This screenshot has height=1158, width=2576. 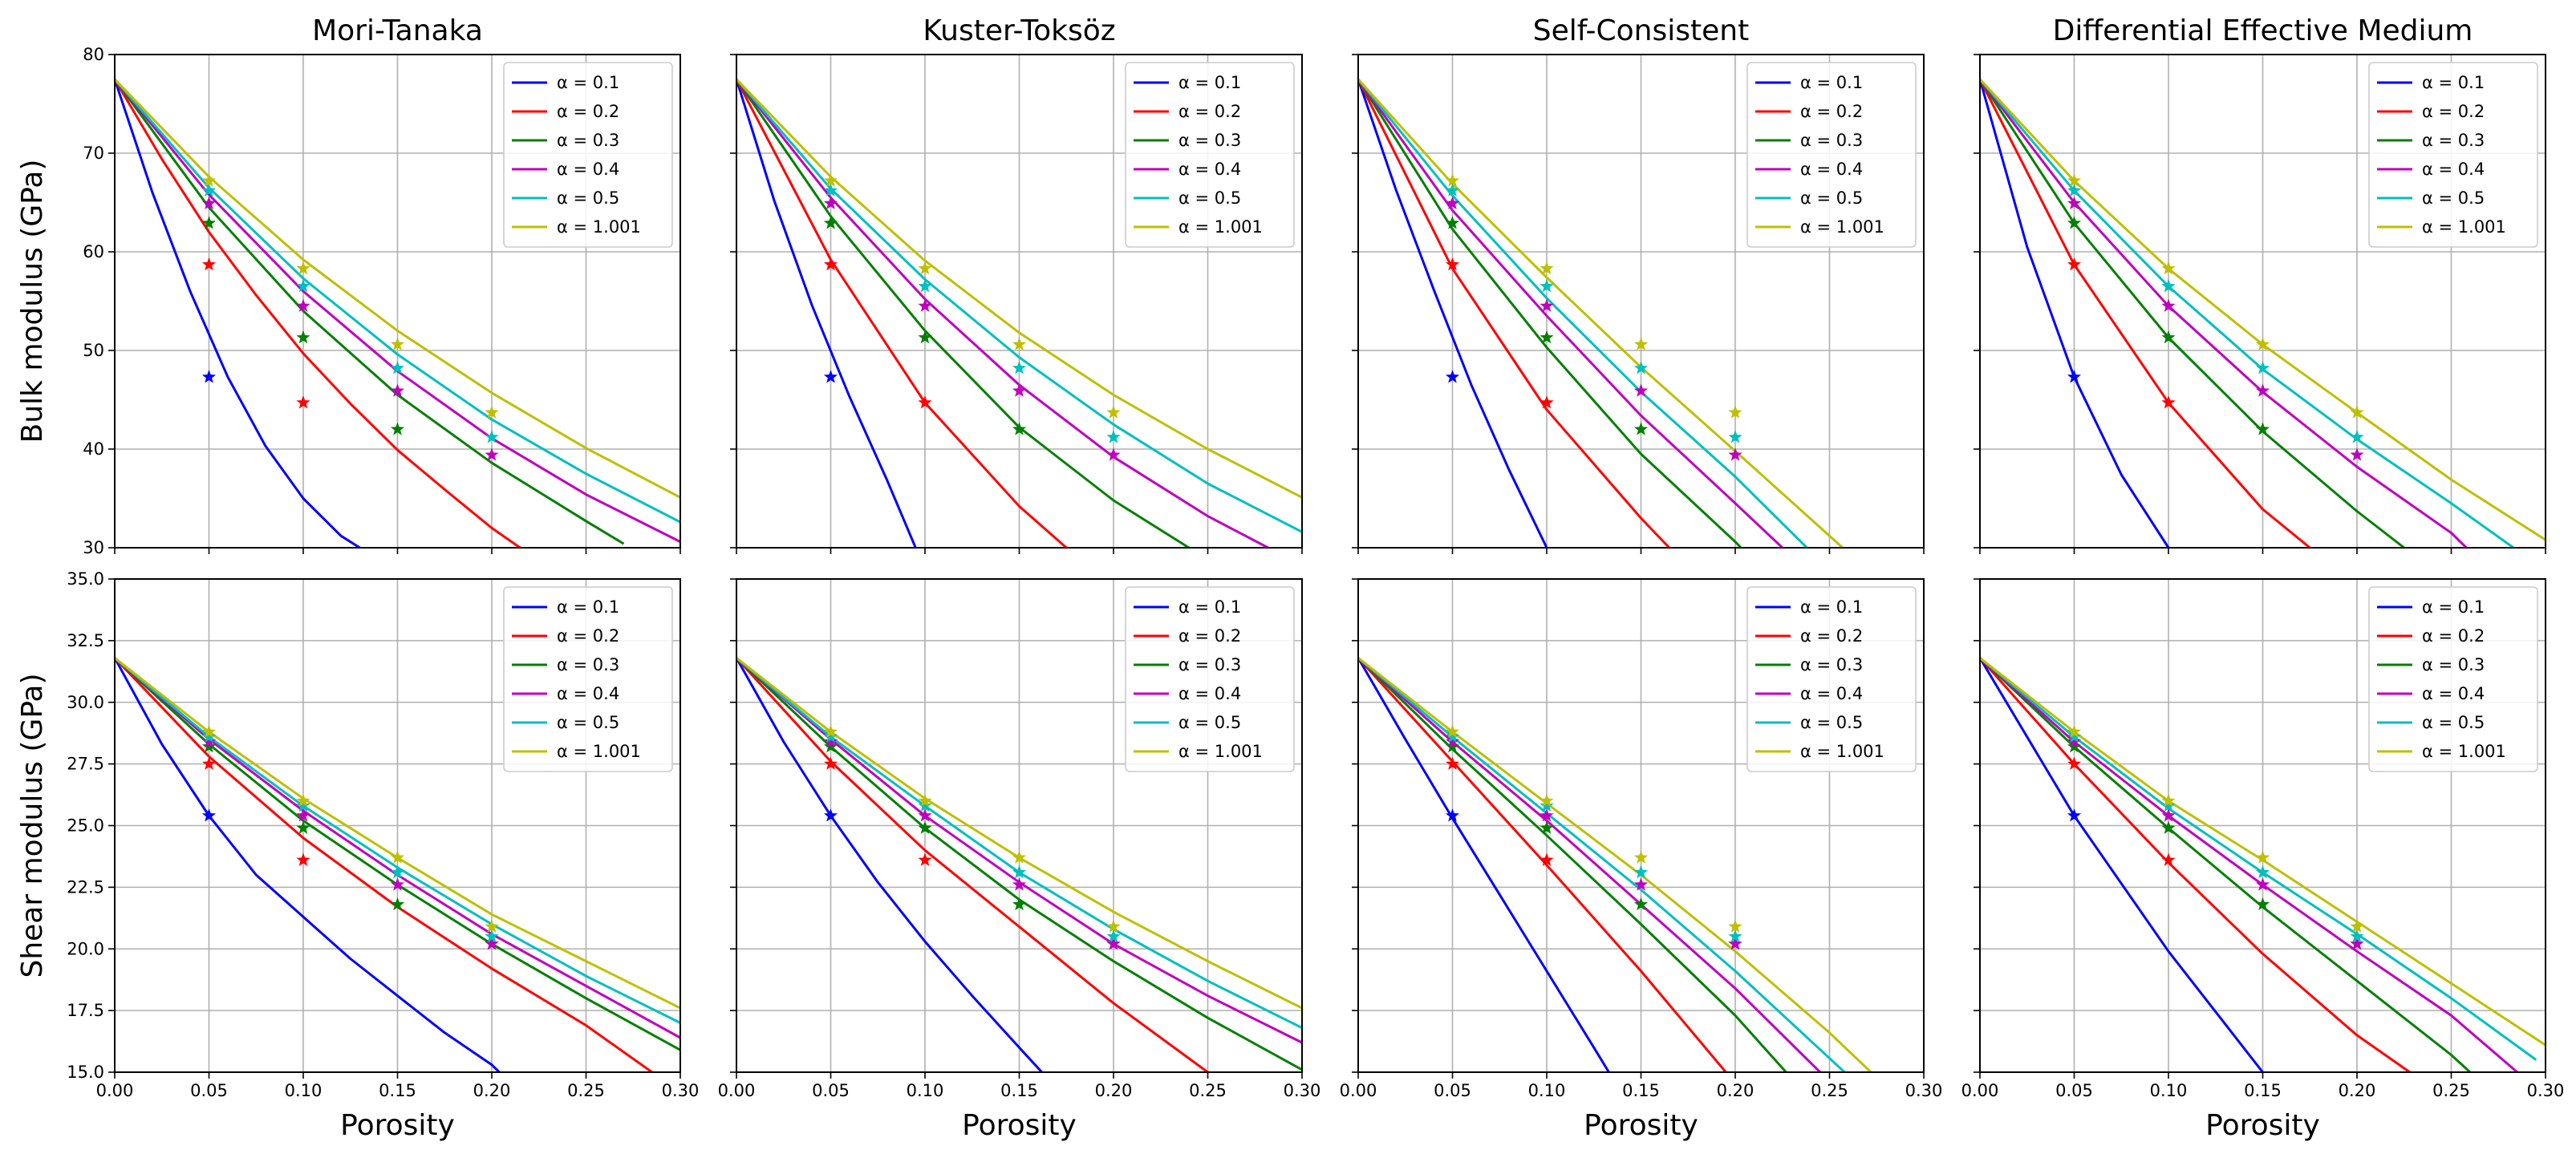 I want to click on panel-shear-2-legend-label: α = 1.001, so click(x=1220, y=751).